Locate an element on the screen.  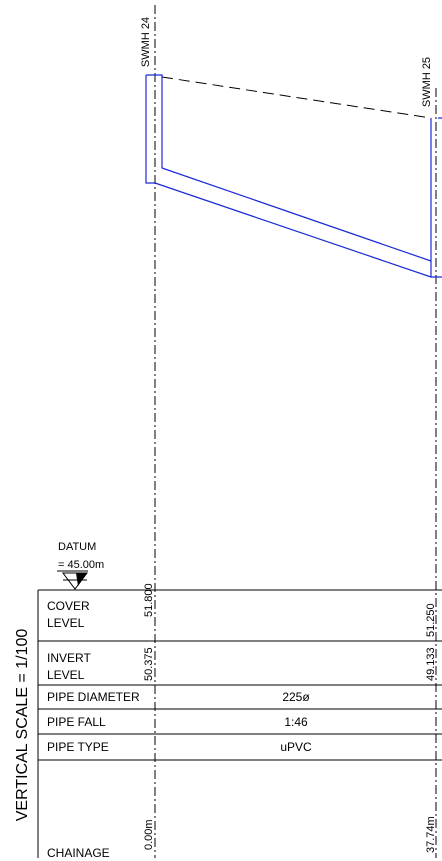
datum-label-line2: = 45.00m is located at coordinates (81, 565).